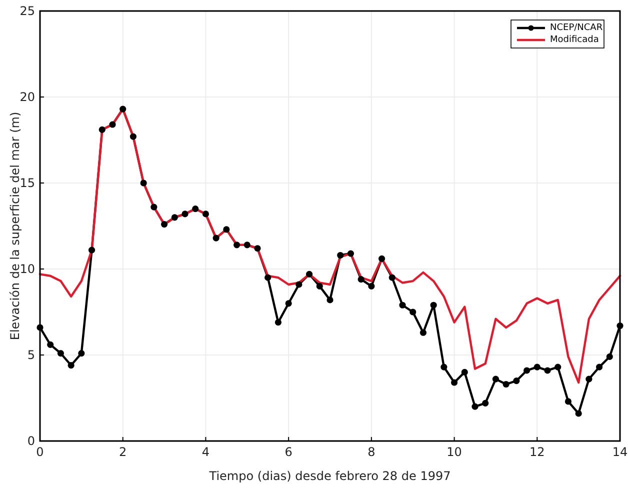 This screenshot has width=628, height=489. Describe the element at coordinates (31, 441) in the screenshot. I see `y-tick-label: 0` at that location.